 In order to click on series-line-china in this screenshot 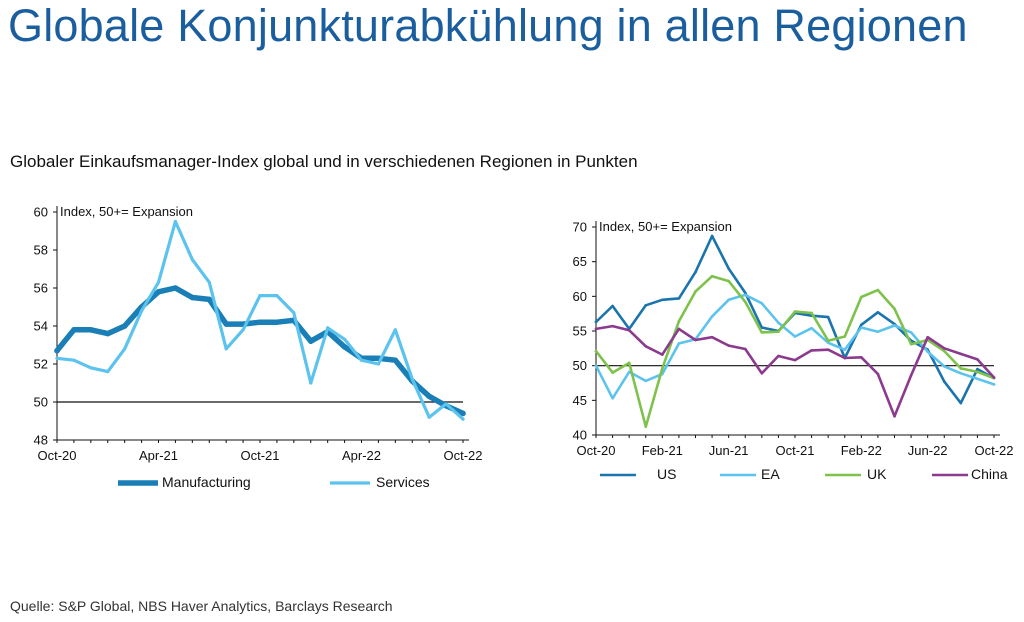, I will do `click(795, 371)`.